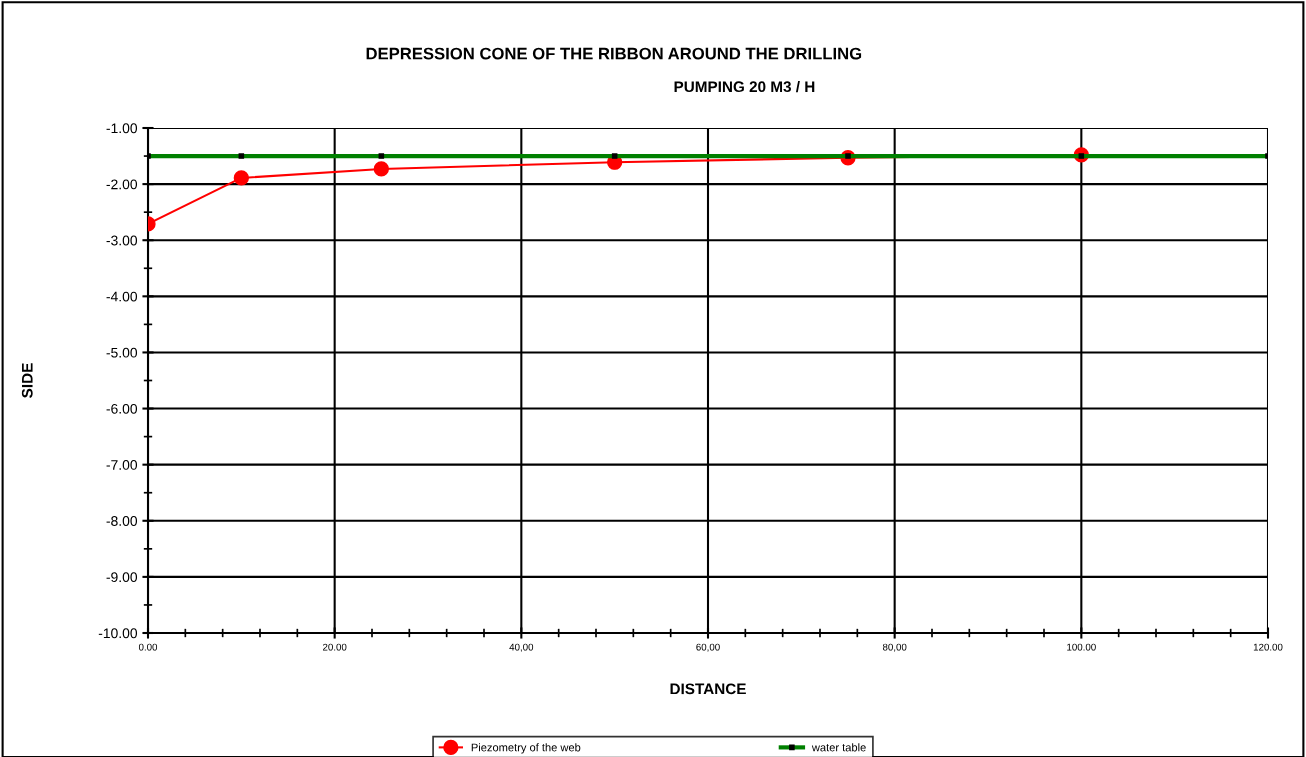 This screenshot has height=757, width=1306. Describe the element at coordinates (614, 53) in the screenshot. I see `chart-title: DEPRESSION CONE OF THE RIBBON AROUND THE DRILLING` at that location.